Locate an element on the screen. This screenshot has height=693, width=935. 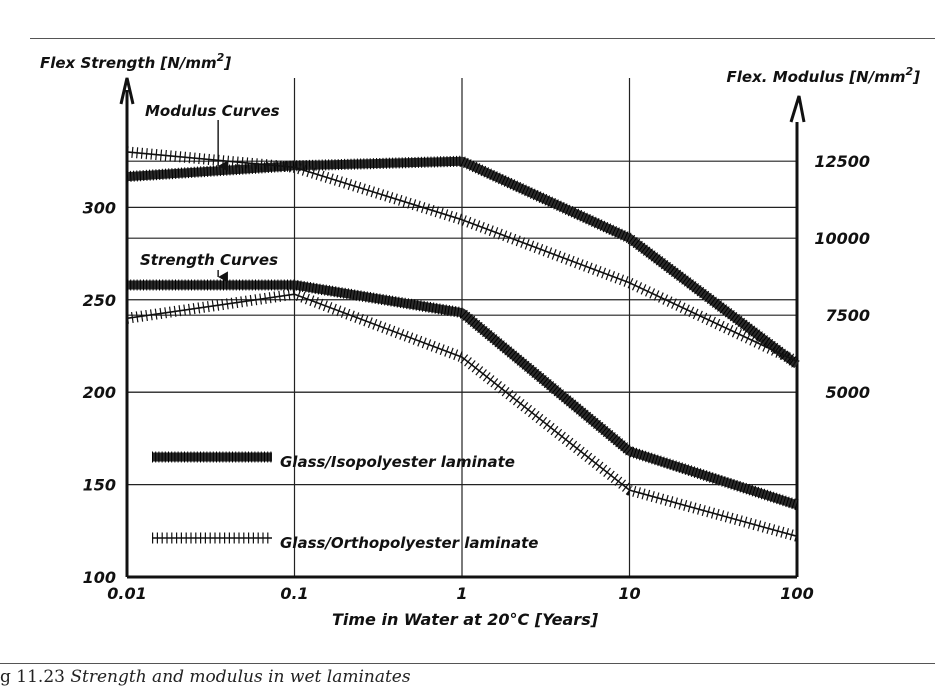
legend-label: Glass/Orthopolyester laminate is located at coordinates (409, 543).